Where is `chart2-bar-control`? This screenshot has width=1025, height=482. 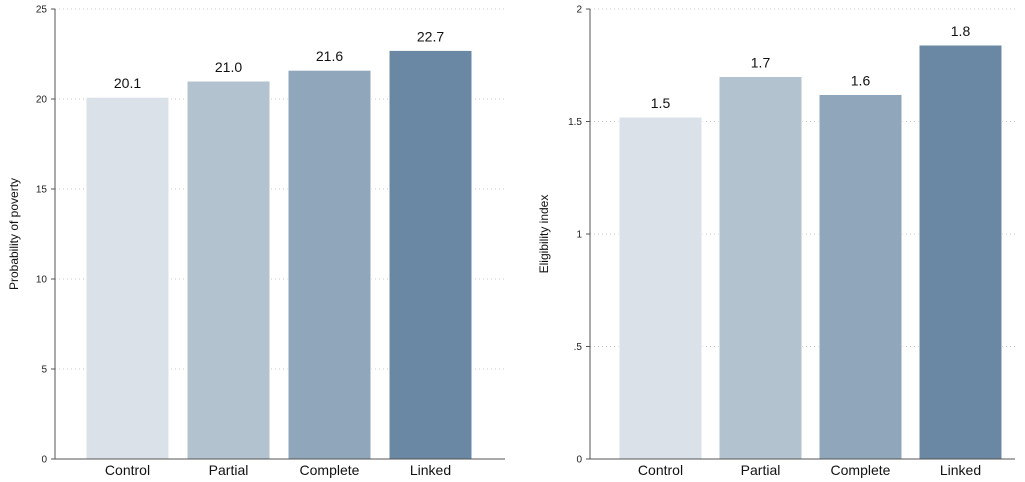 chart2-bar-control is located at coordinates (660, 288).